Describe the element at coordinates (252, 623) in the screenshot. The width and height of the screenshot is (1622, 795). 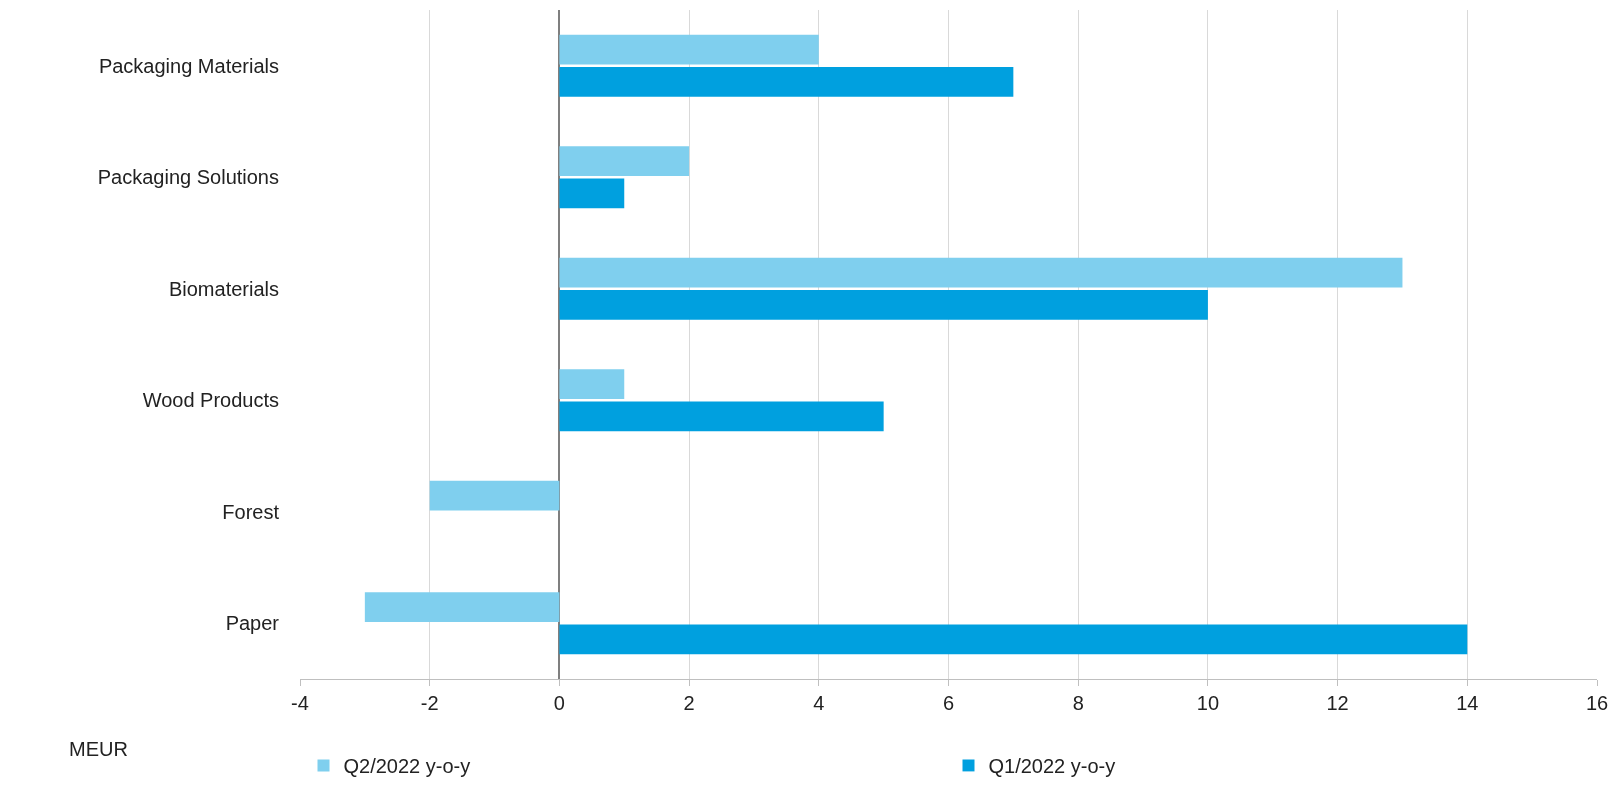
I see `y-tick-label: Paper` at that location.